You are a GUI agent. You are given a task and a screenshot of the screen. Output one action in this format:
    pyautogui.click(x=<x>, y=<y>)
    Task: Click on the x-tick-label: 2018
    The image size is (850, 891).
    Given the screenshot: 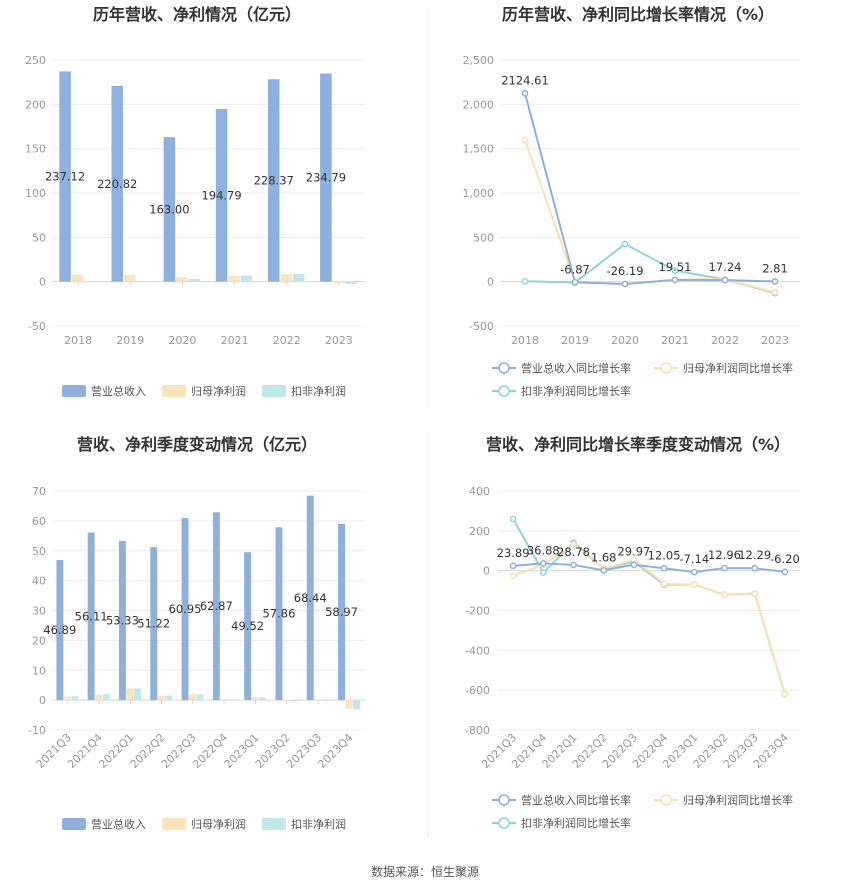 What is the action you would take?
    pyautogui.click(x=525, y=340)
    